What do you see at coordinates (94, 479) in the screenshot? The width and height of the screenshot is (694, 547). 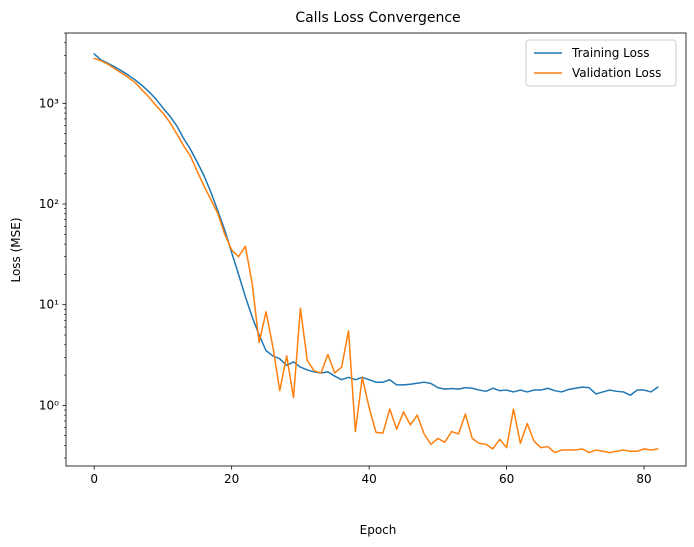 I see `x-tick-label: 0` at bounding box center [94, 479].